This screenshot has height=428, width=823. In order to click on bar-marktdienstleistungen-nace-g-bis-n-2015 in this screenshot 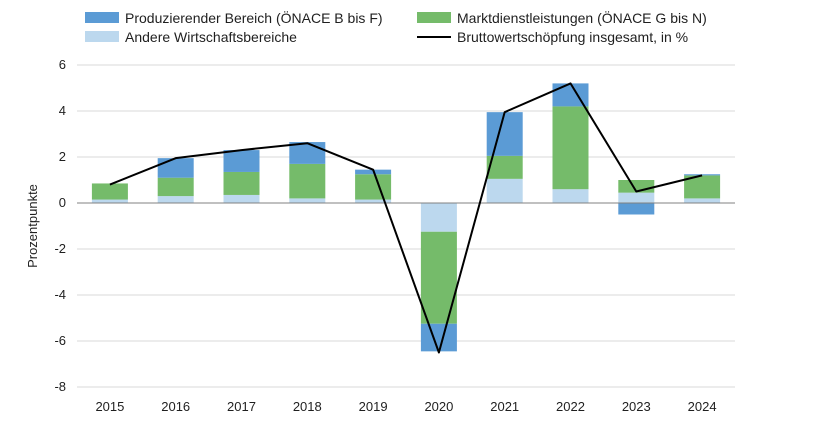, I will do `click(109, 191)`.